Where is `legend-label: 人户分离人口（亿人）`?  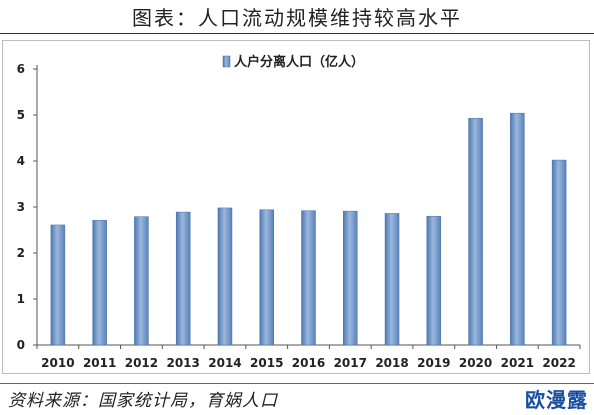 legend-label: 人户分离人口（亿人） is located at coordinates (299, 62).